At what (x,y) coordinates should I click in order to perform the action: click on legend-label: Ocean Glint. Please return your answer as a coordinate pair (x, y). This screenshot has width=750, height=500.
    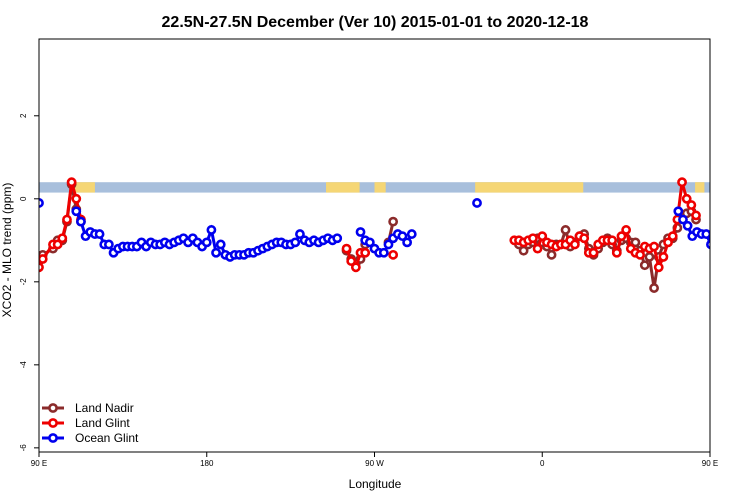
    Looking at the image, I should click on (107, 438).